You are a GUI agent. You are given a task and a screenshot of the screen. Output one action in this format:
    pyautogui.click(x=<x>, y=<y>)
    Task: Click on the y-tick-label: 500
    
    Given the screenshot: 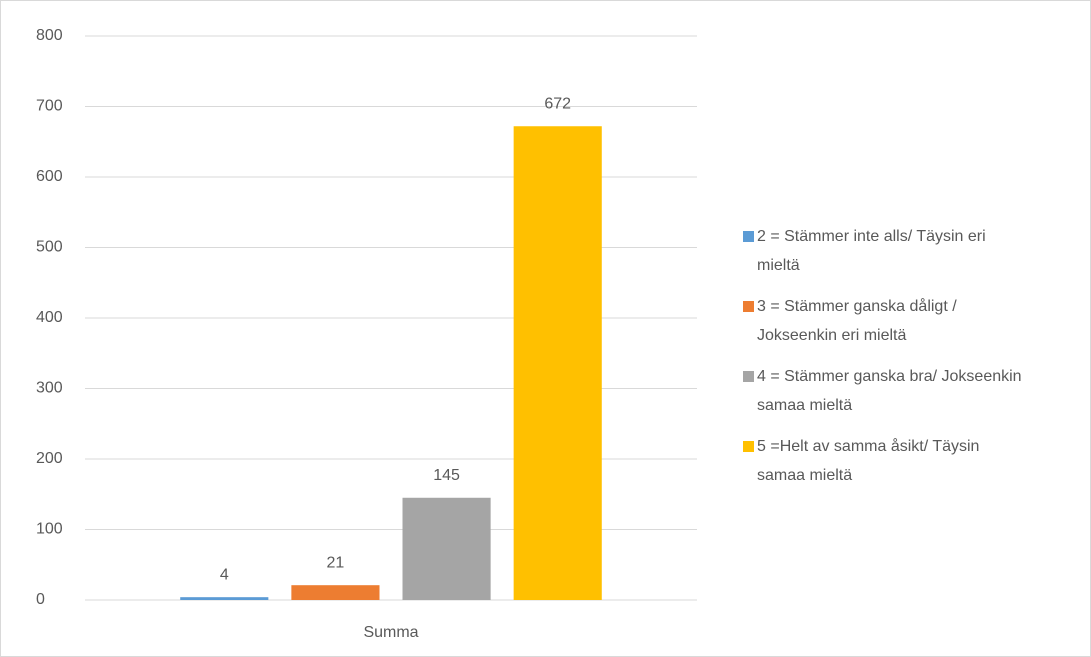 What is the action you would take?
    pyautogui.click(x=49, y=247)
    